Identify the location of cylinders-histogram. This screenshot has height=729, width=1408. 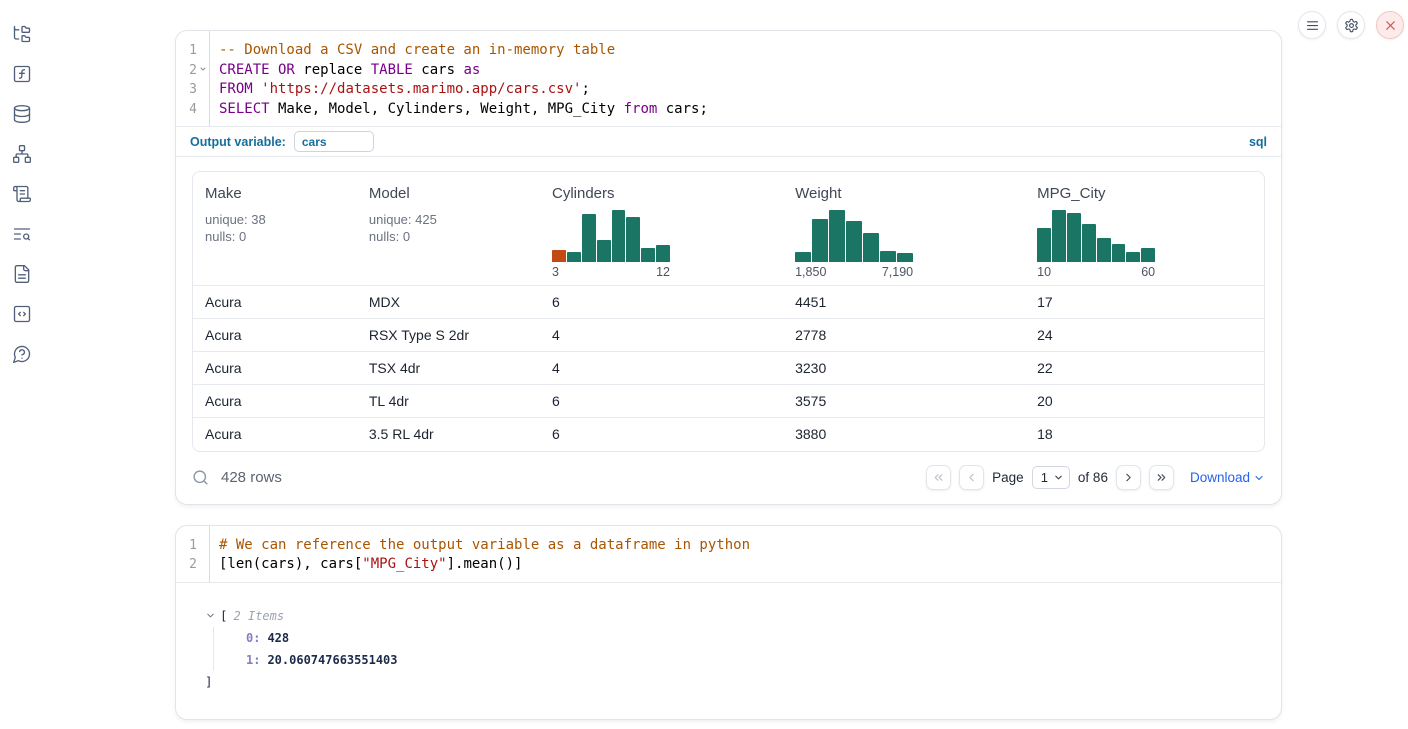
(611, 236).